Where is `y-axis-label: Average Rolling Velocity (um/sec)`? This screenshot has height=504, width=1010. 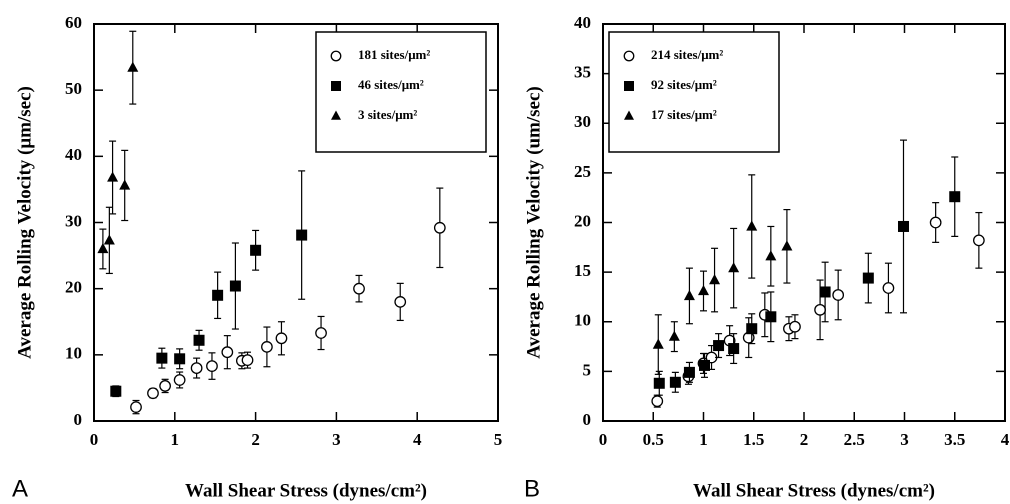 y-axis-label: Average Rolling Velocity (um/sec) is located at coordinates (533, 222).